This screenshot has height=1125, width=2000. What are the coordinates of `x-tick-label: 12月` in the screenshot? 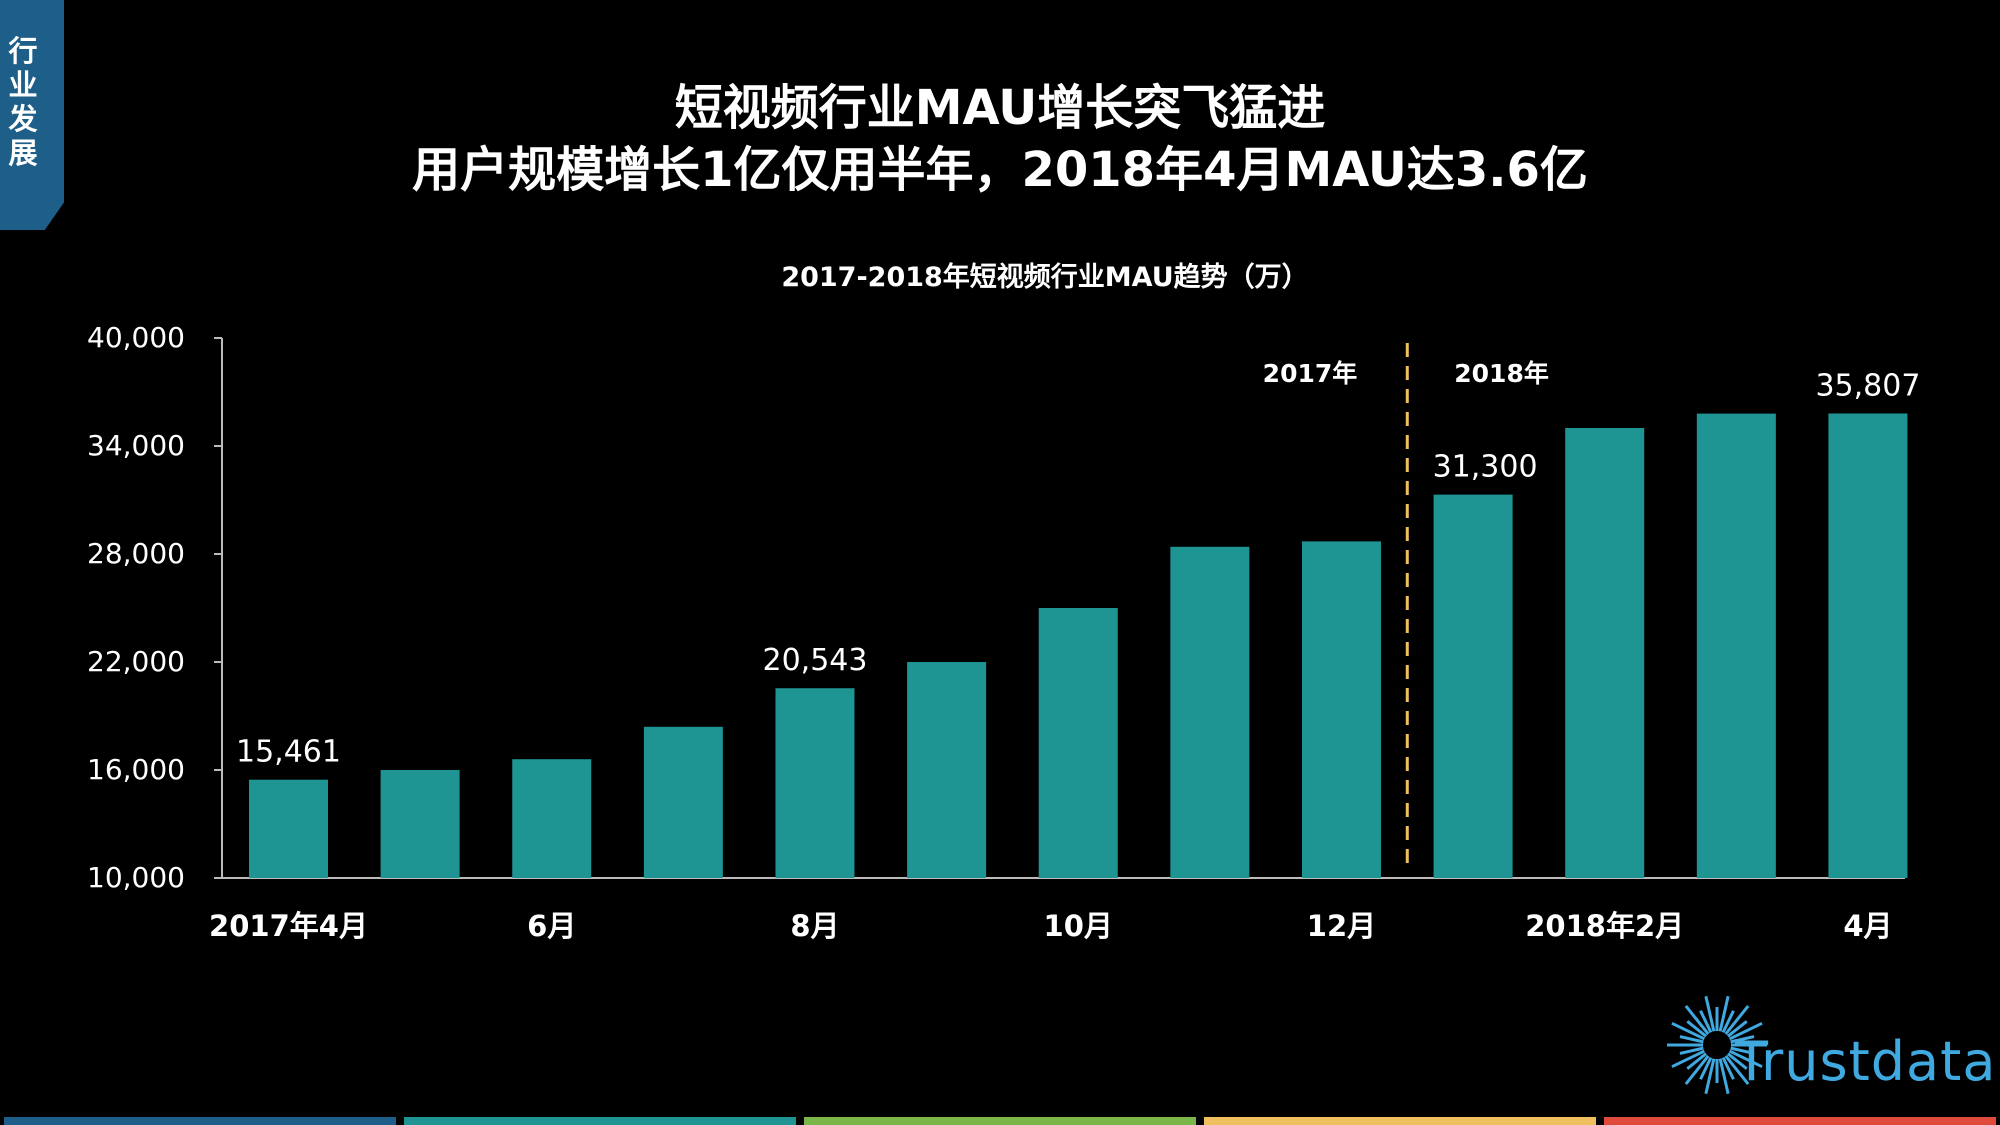 It's located at (1341, 926).